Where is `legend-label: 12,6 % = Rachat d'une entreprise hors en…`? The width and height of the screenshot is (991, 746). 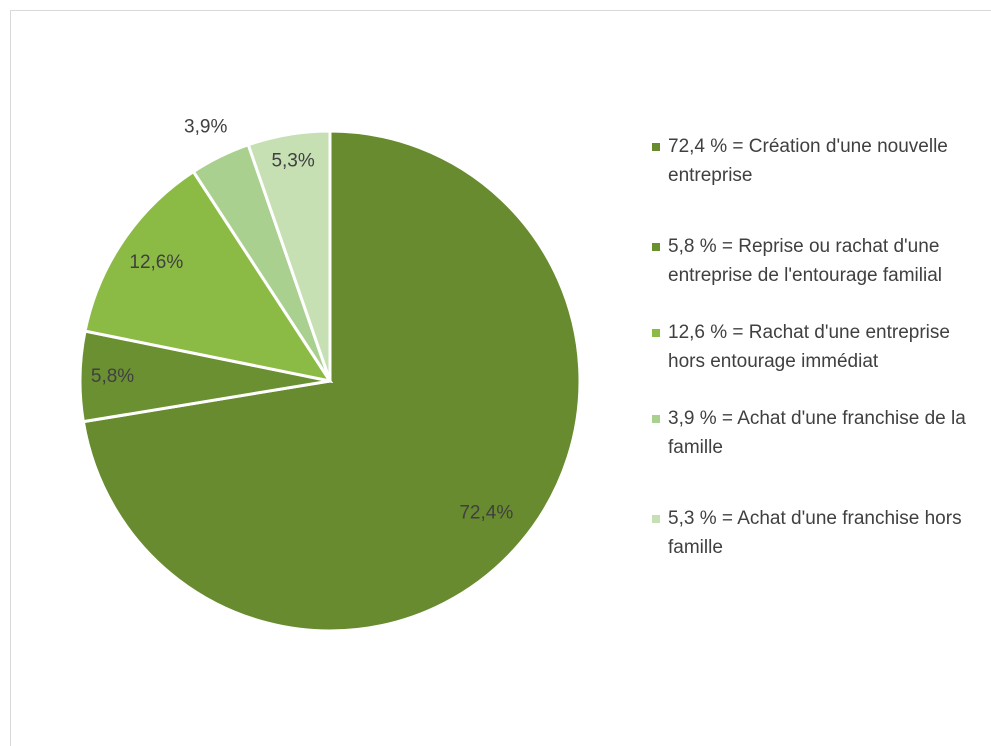
legend-label: 12,6 % = Rachat d'une entreprise hors en… is located at coordinates (809, 347).